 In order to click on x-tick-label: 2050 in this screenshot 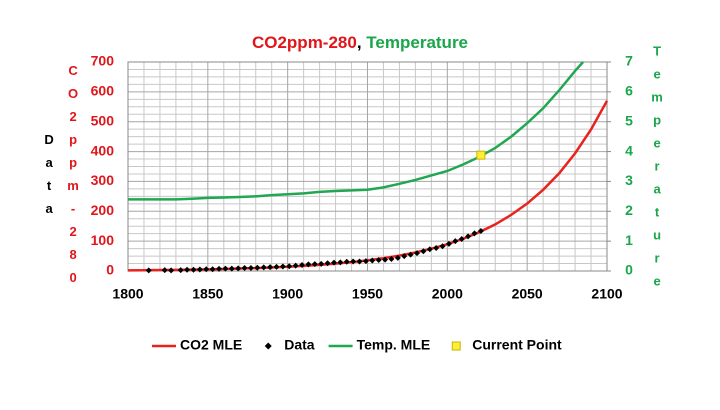, I will do `click(527, 294)`.